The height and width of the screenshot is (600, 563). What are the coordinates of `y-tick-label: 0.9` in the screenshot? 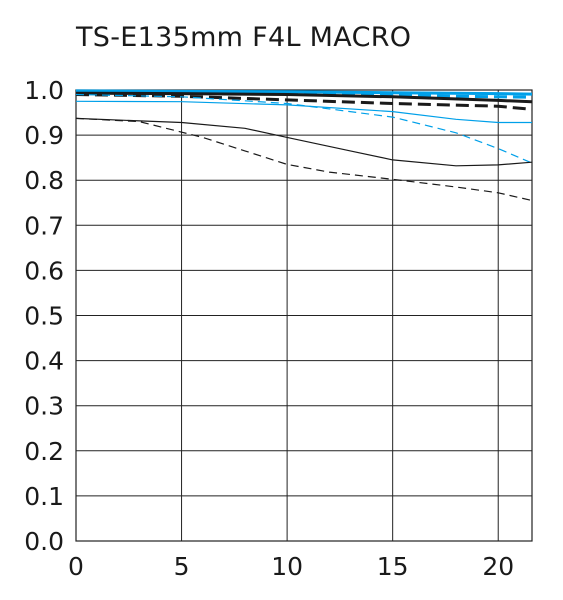 It's located at (44, 135).